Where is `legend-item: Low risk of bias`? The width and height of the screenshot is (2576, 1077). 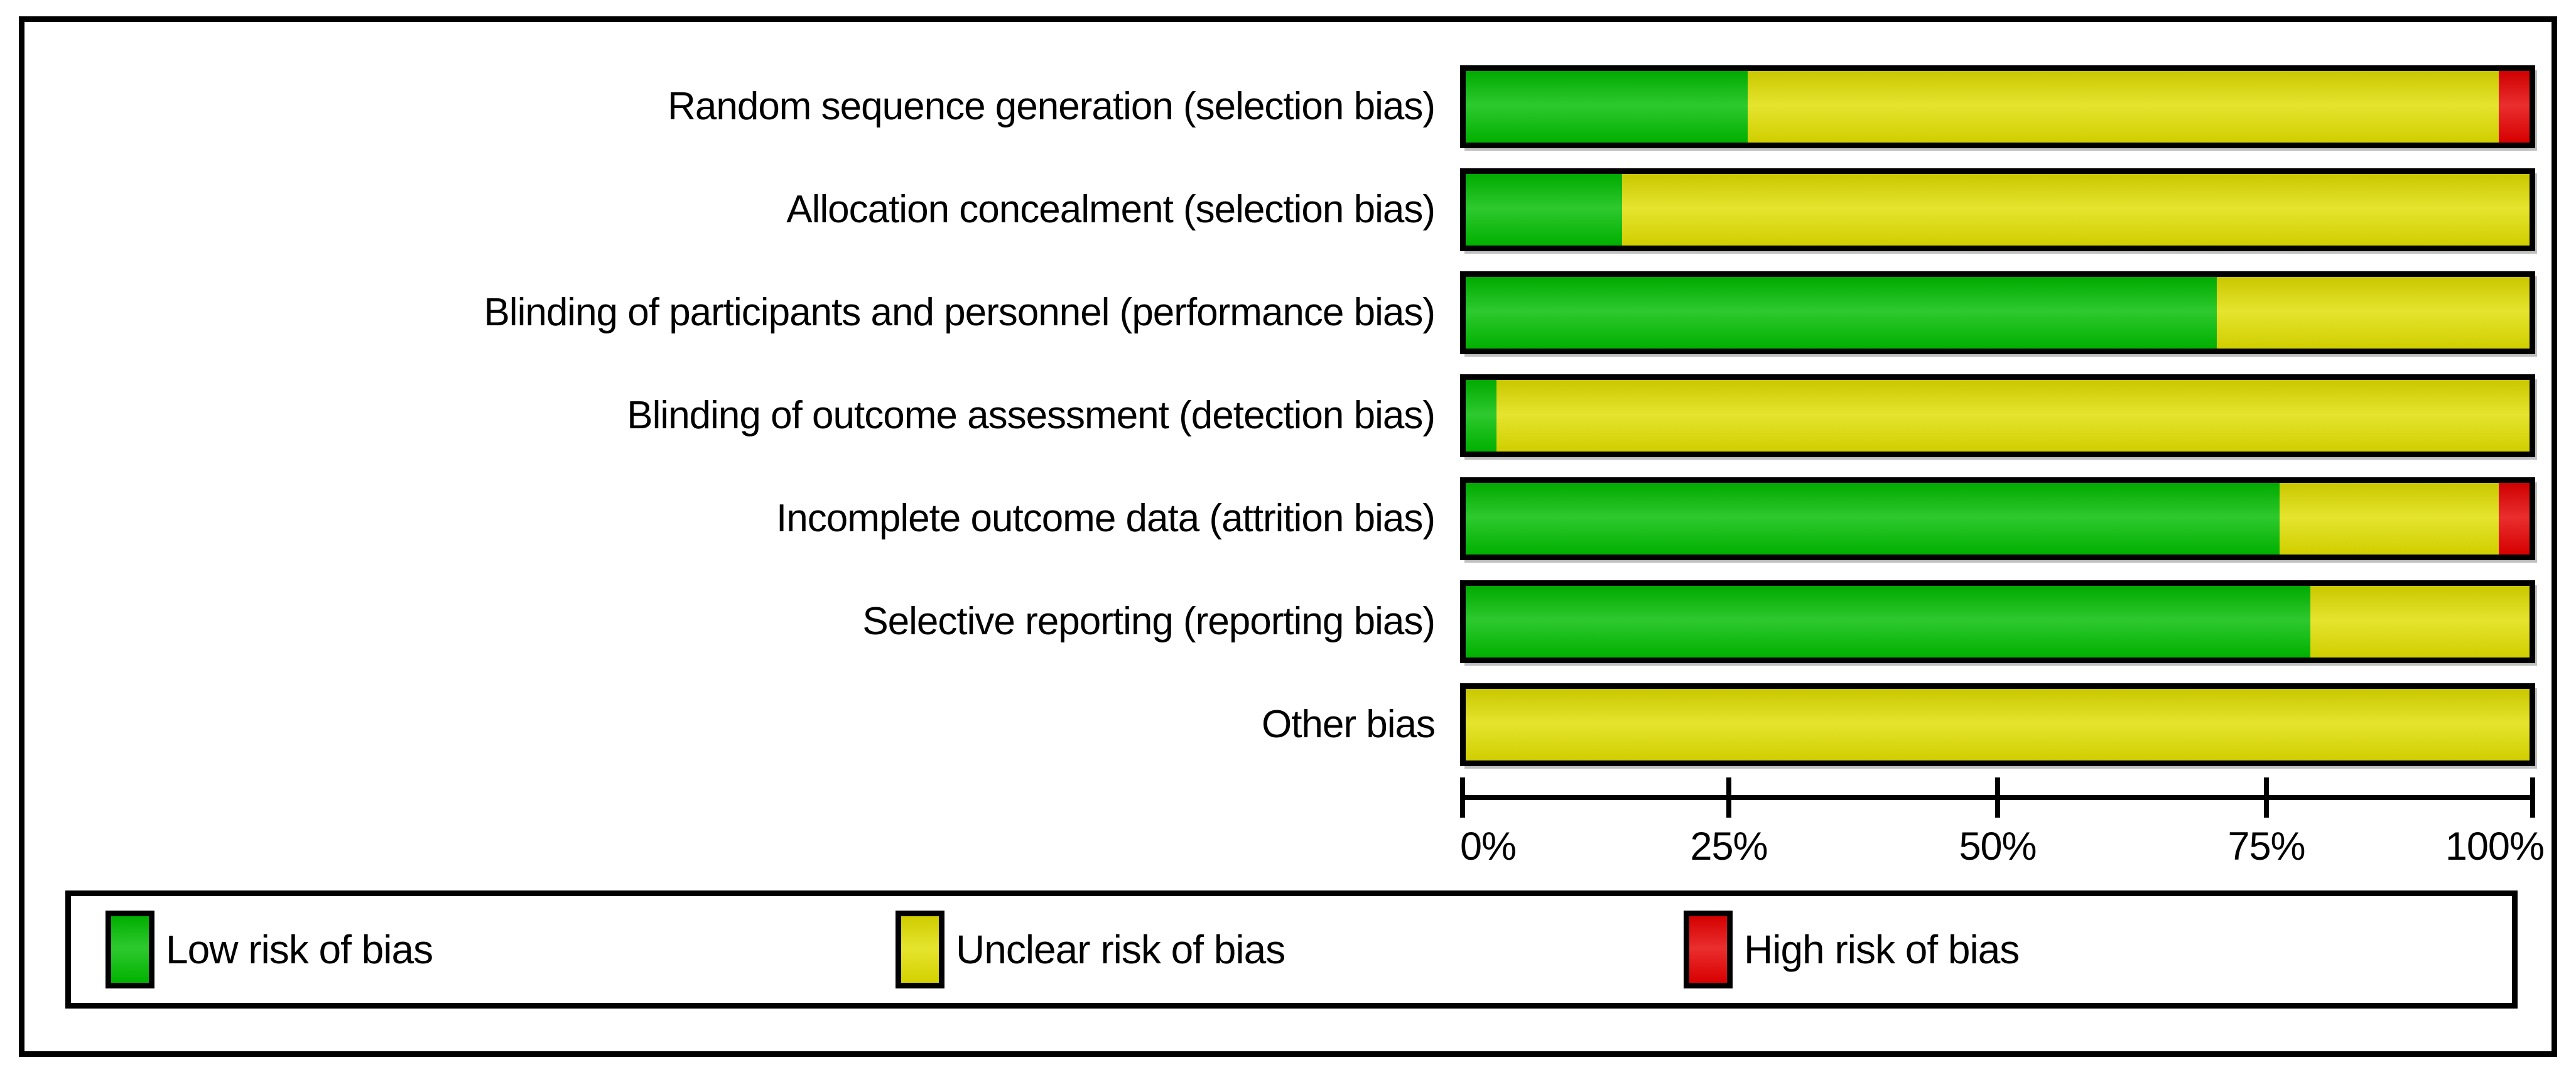
legend-item: Low risk of bias is located at coordinates (269, 950).